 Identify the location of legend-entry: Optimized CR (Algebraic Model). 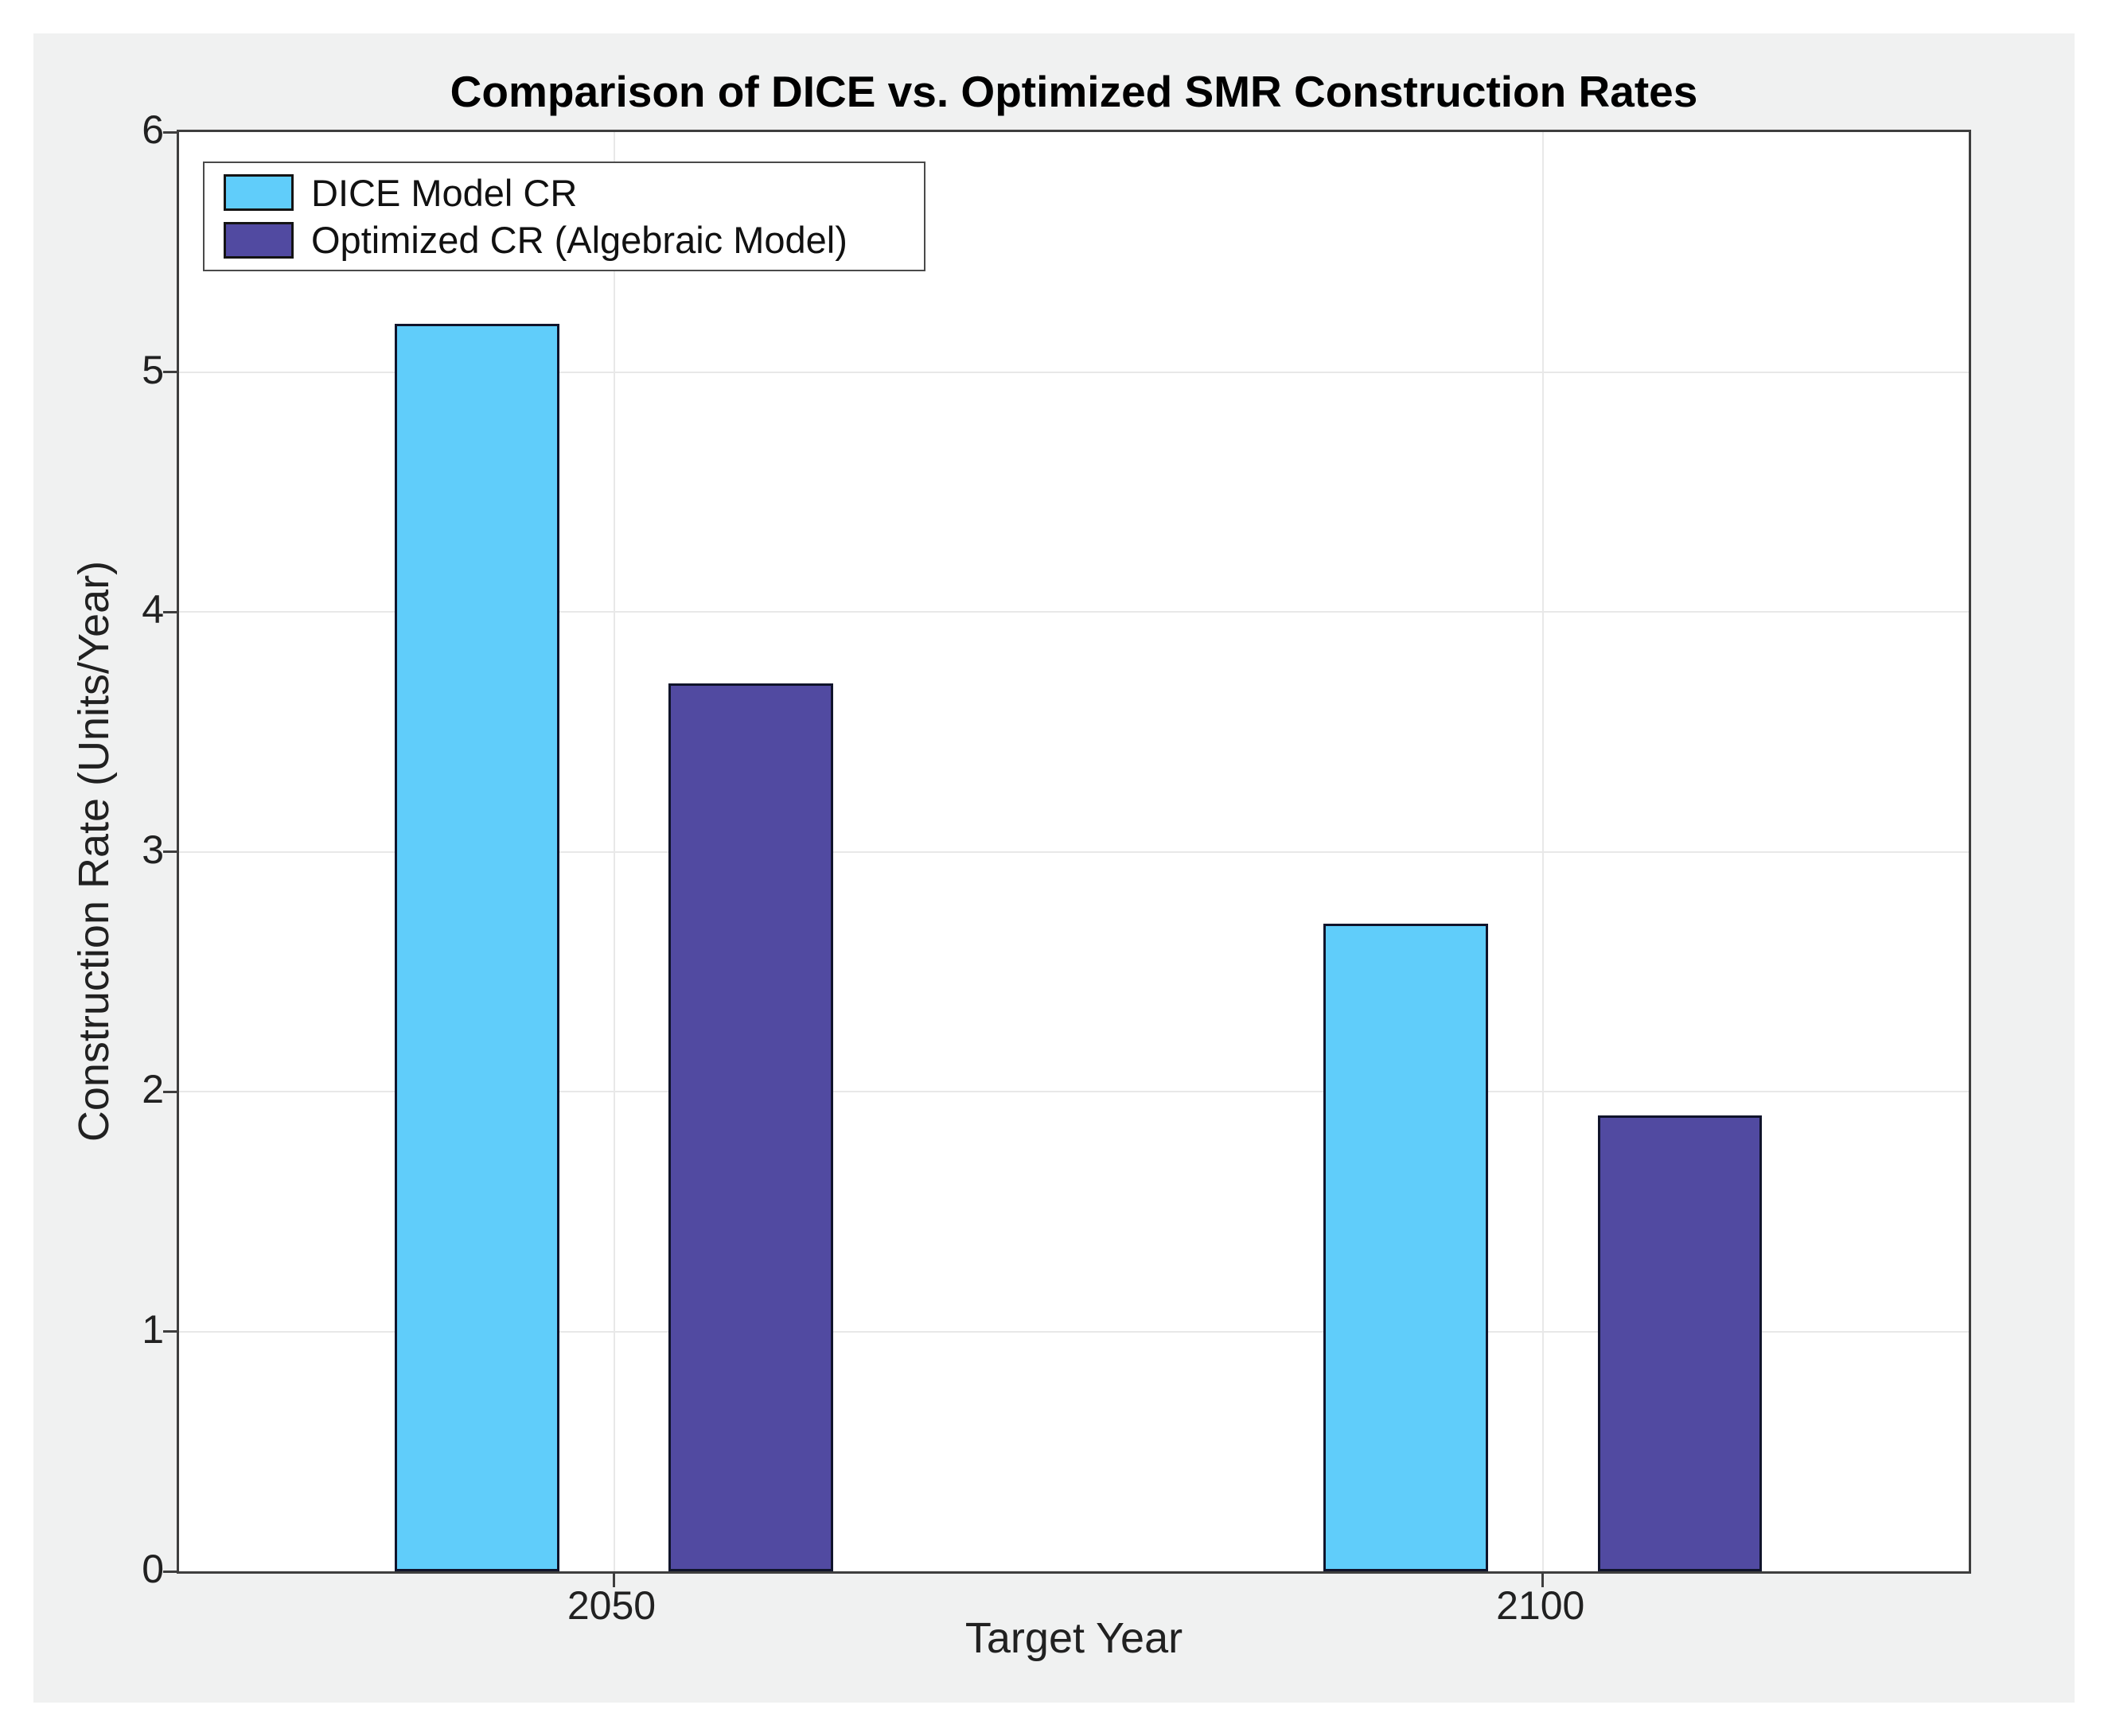
(564, 241).